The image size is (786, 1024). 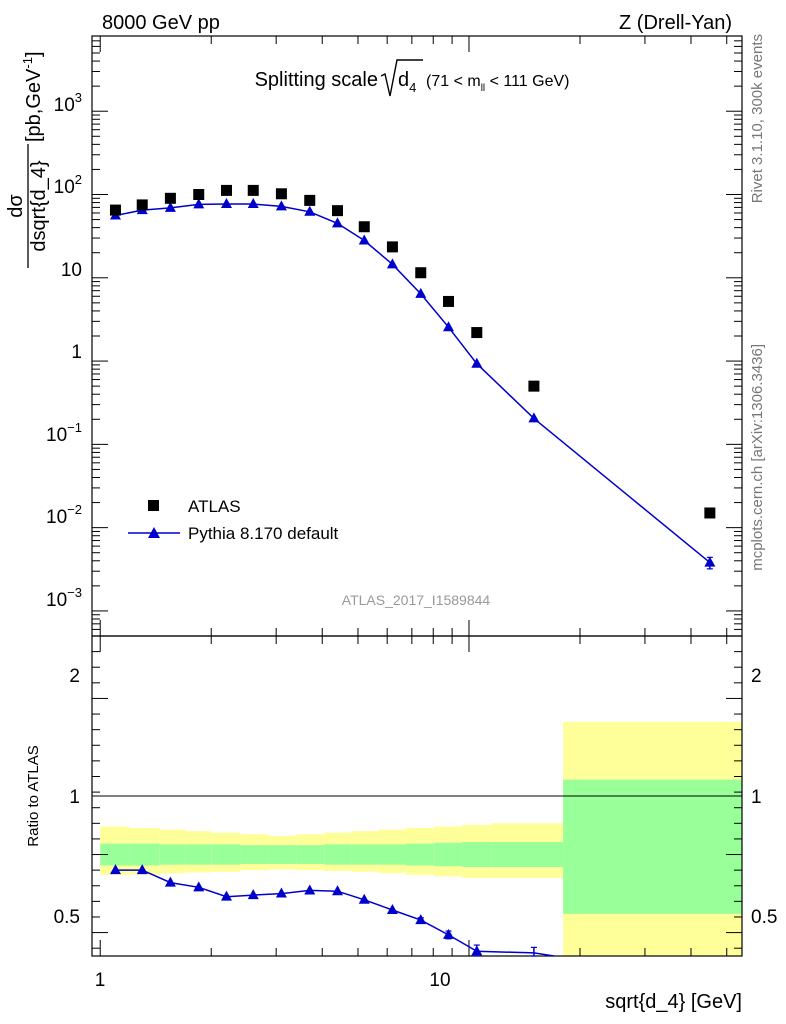 What do you see at coordinates (64, 433) in the screenshot?
I see `y-tick-label-1e-1: 10⁻¹` at bounding box center [64, 433].